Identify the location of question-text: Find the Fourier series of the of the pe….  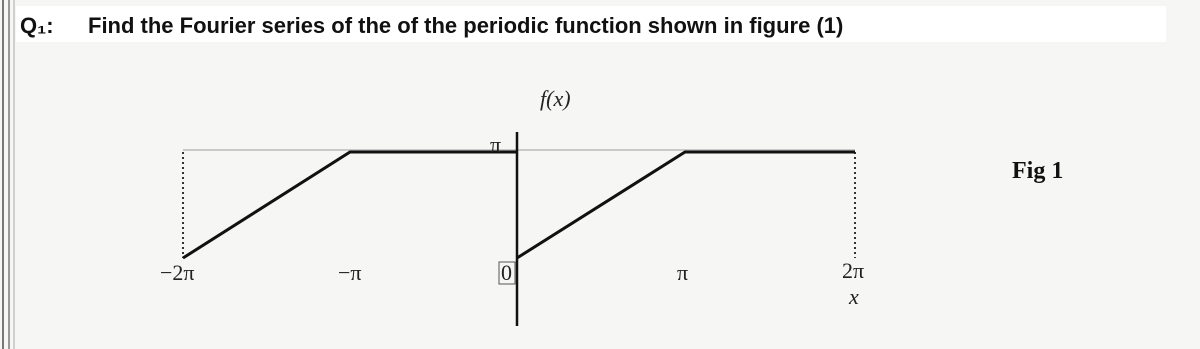
(465, 25).